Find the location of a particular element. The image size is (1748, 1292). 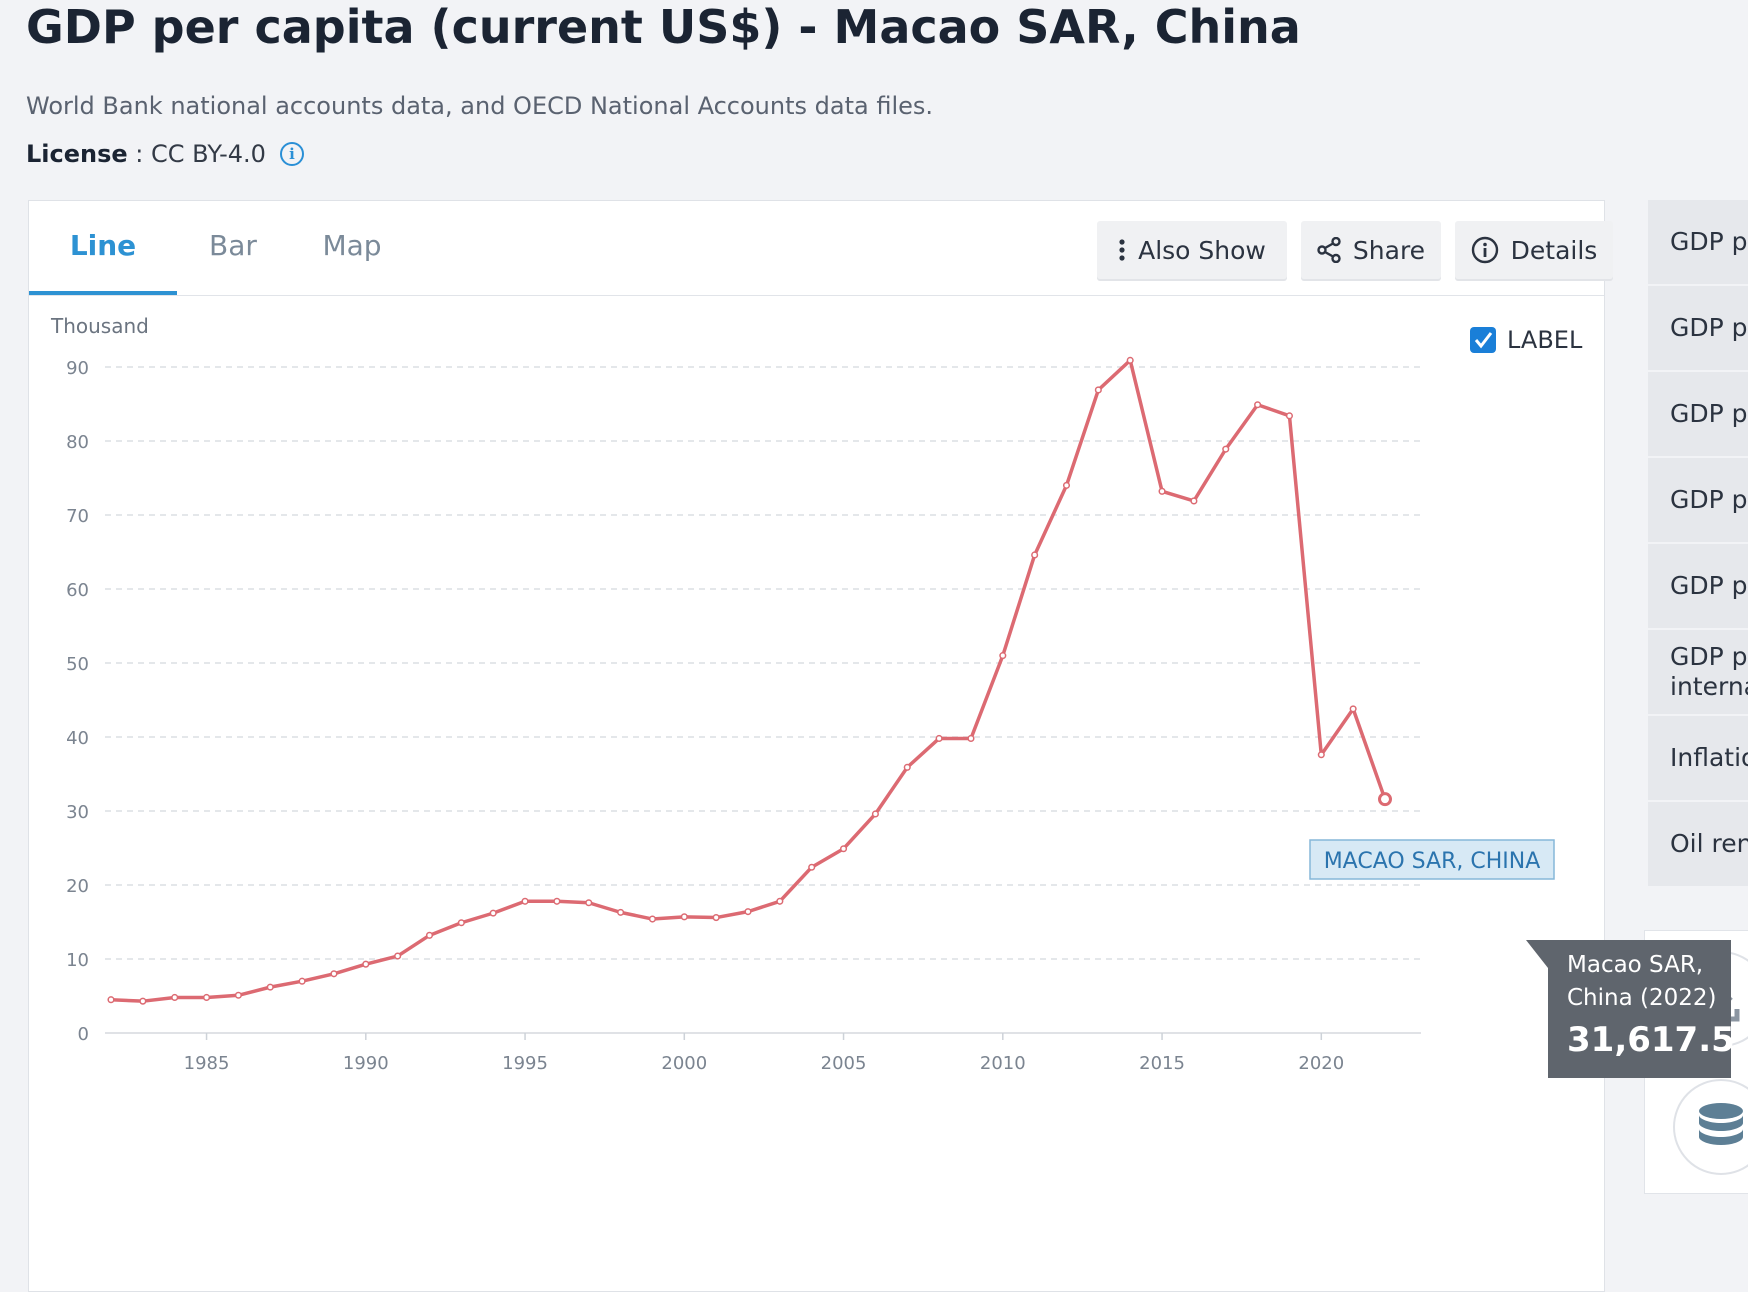

tab-map: Map is located at coordinates (352, 245).